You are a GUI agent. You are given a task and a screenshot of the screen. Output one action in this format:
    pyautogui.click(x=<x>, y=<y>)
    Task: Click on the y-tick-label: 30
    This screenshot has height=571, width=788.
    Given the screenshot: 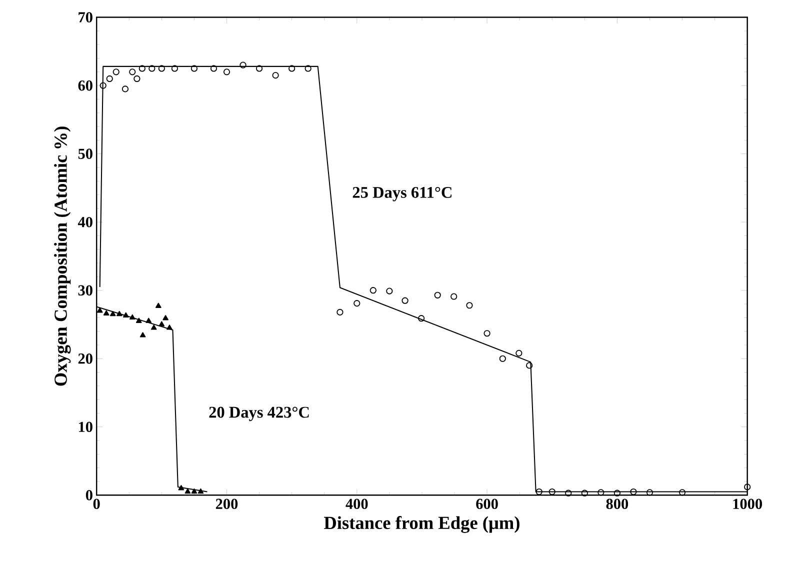 What is the action you would take?
    pyautogui.click(x=85, y=290)
    